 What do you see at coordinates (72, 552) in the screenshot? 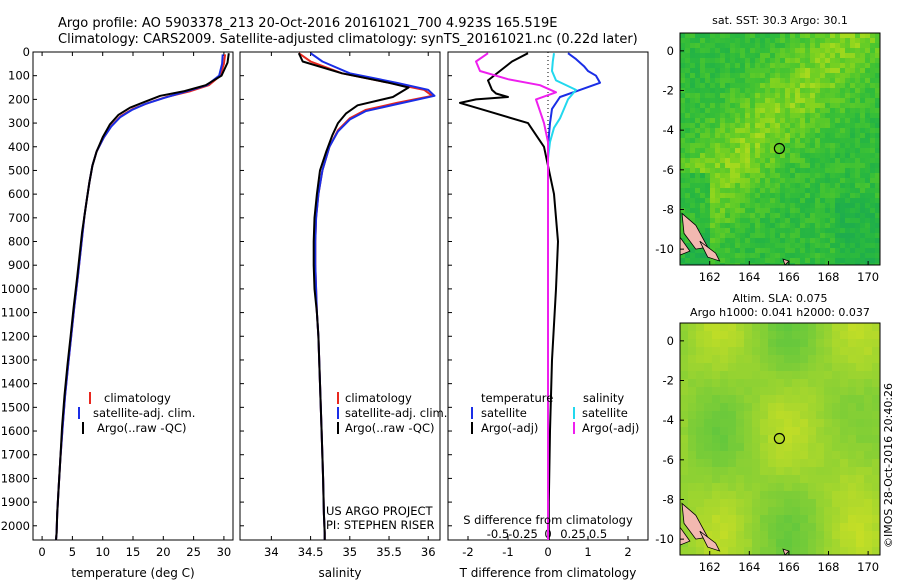
I see `temperature-xtick-label: 5` at bounding box center [72, 552].